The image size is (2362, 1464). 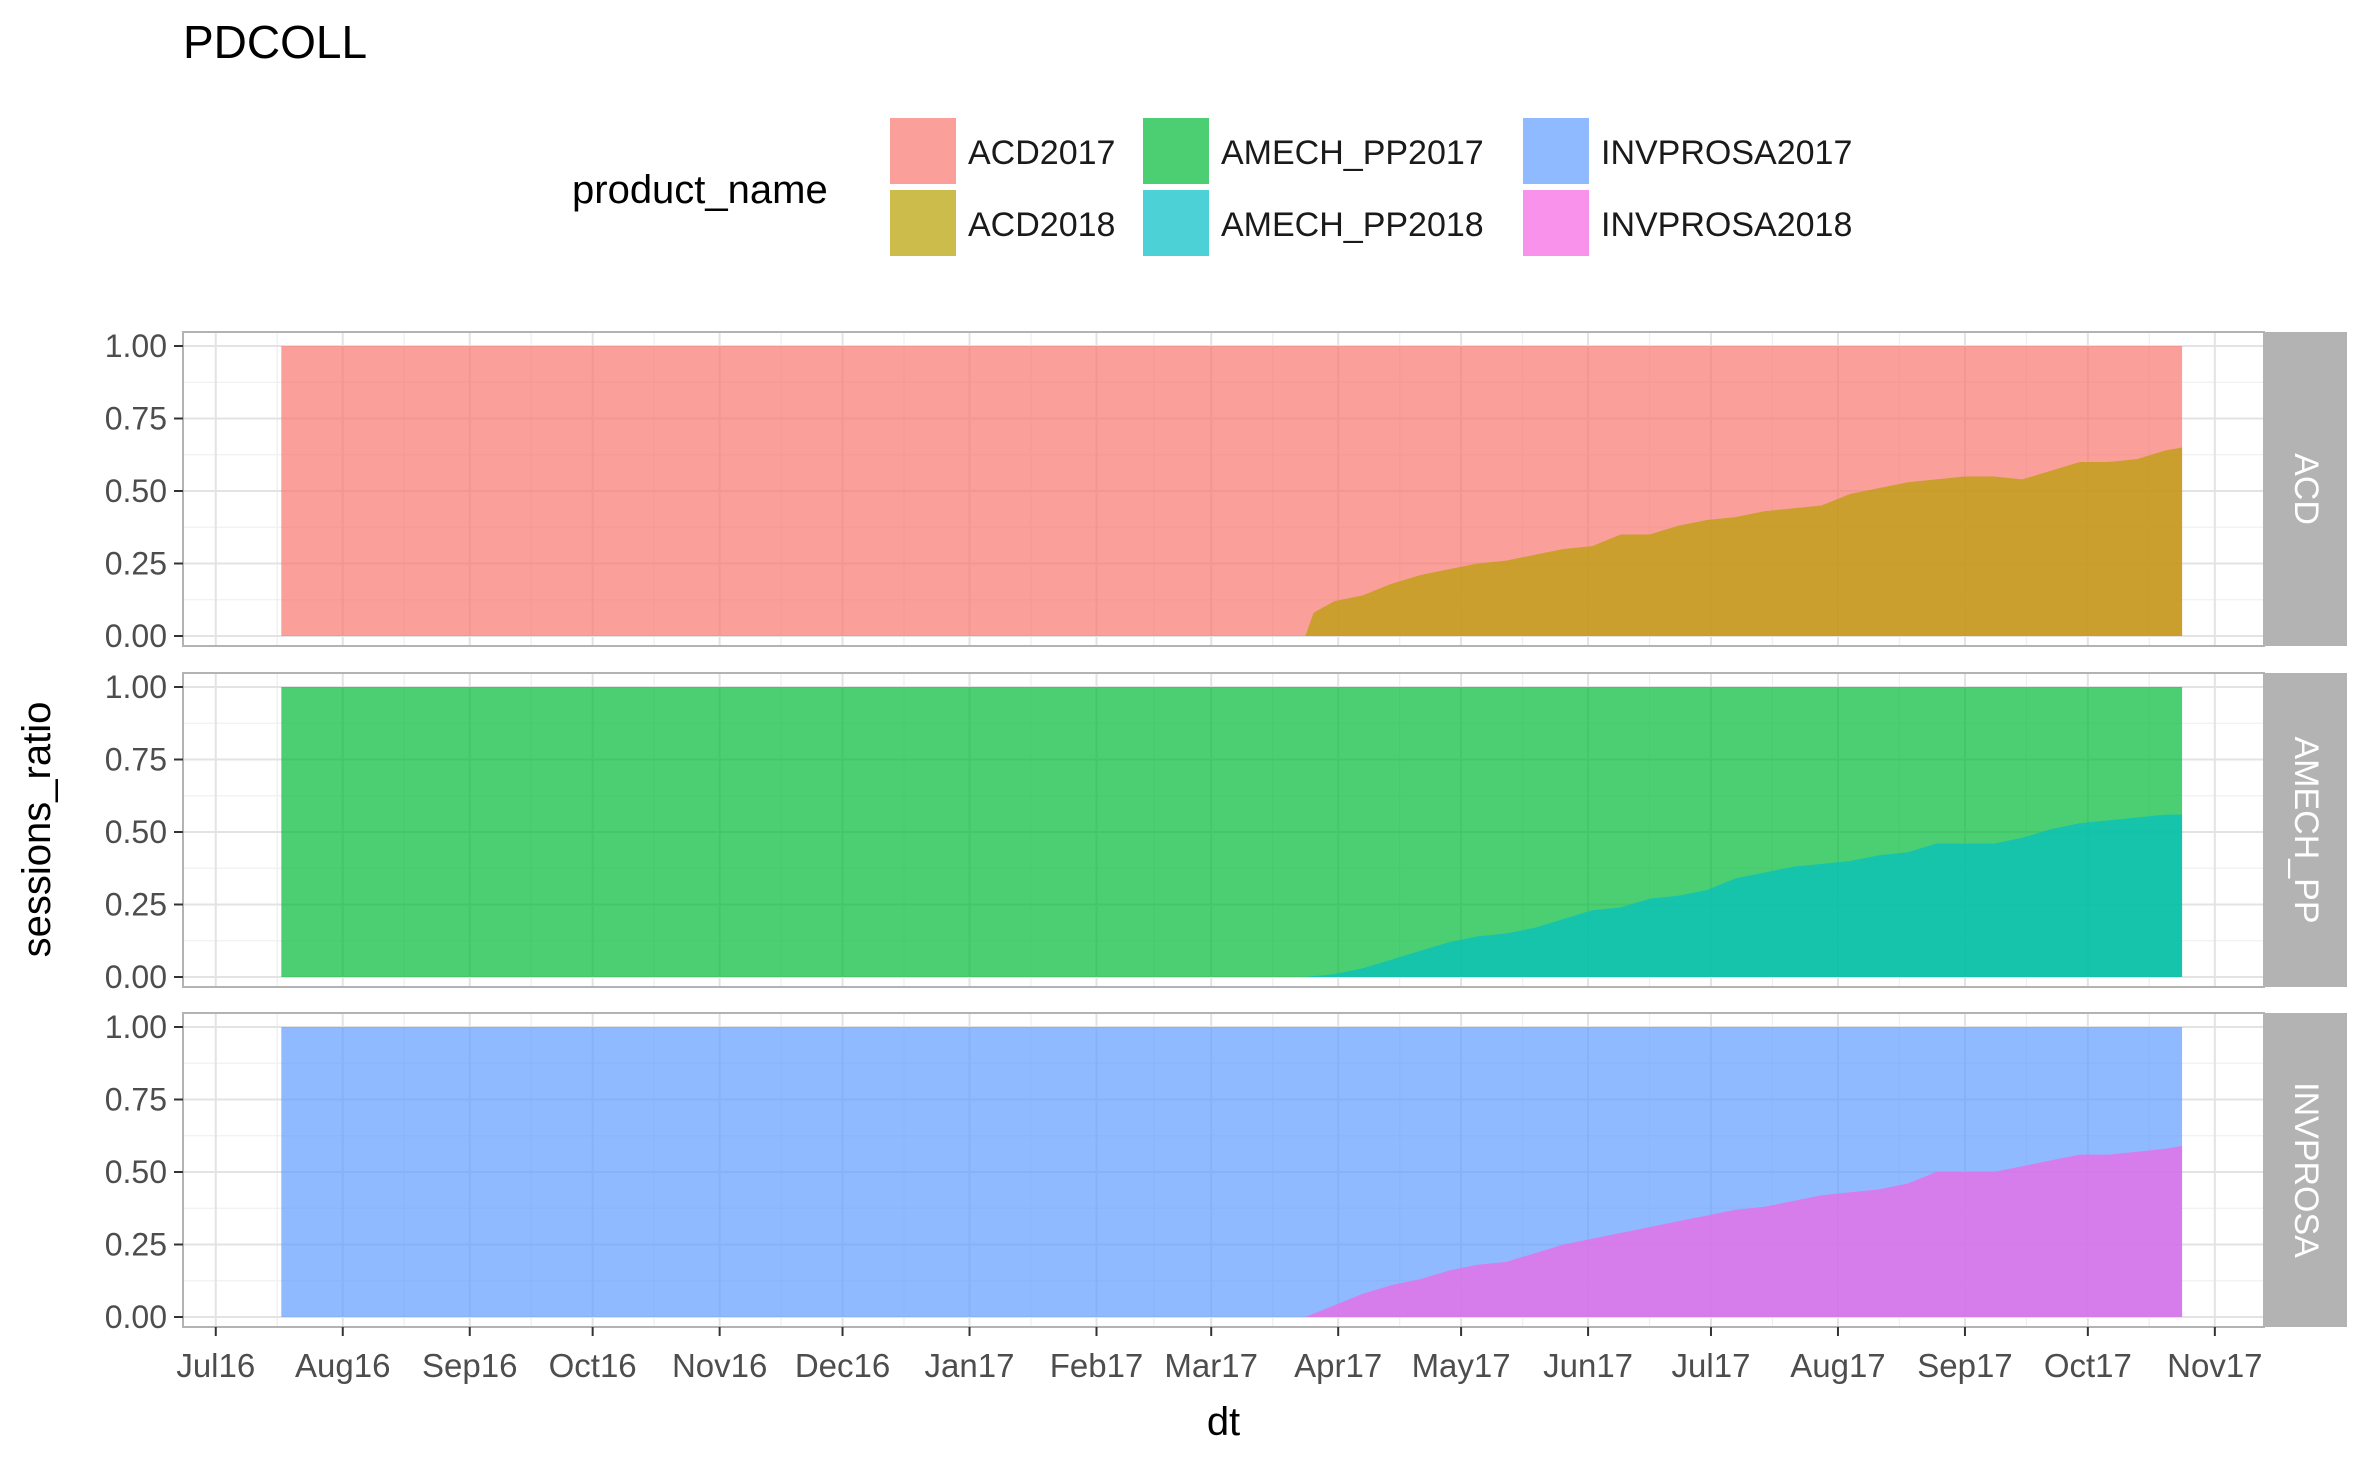 I want to click on x-tick-label: May17, so click(x=1461, y=1365).